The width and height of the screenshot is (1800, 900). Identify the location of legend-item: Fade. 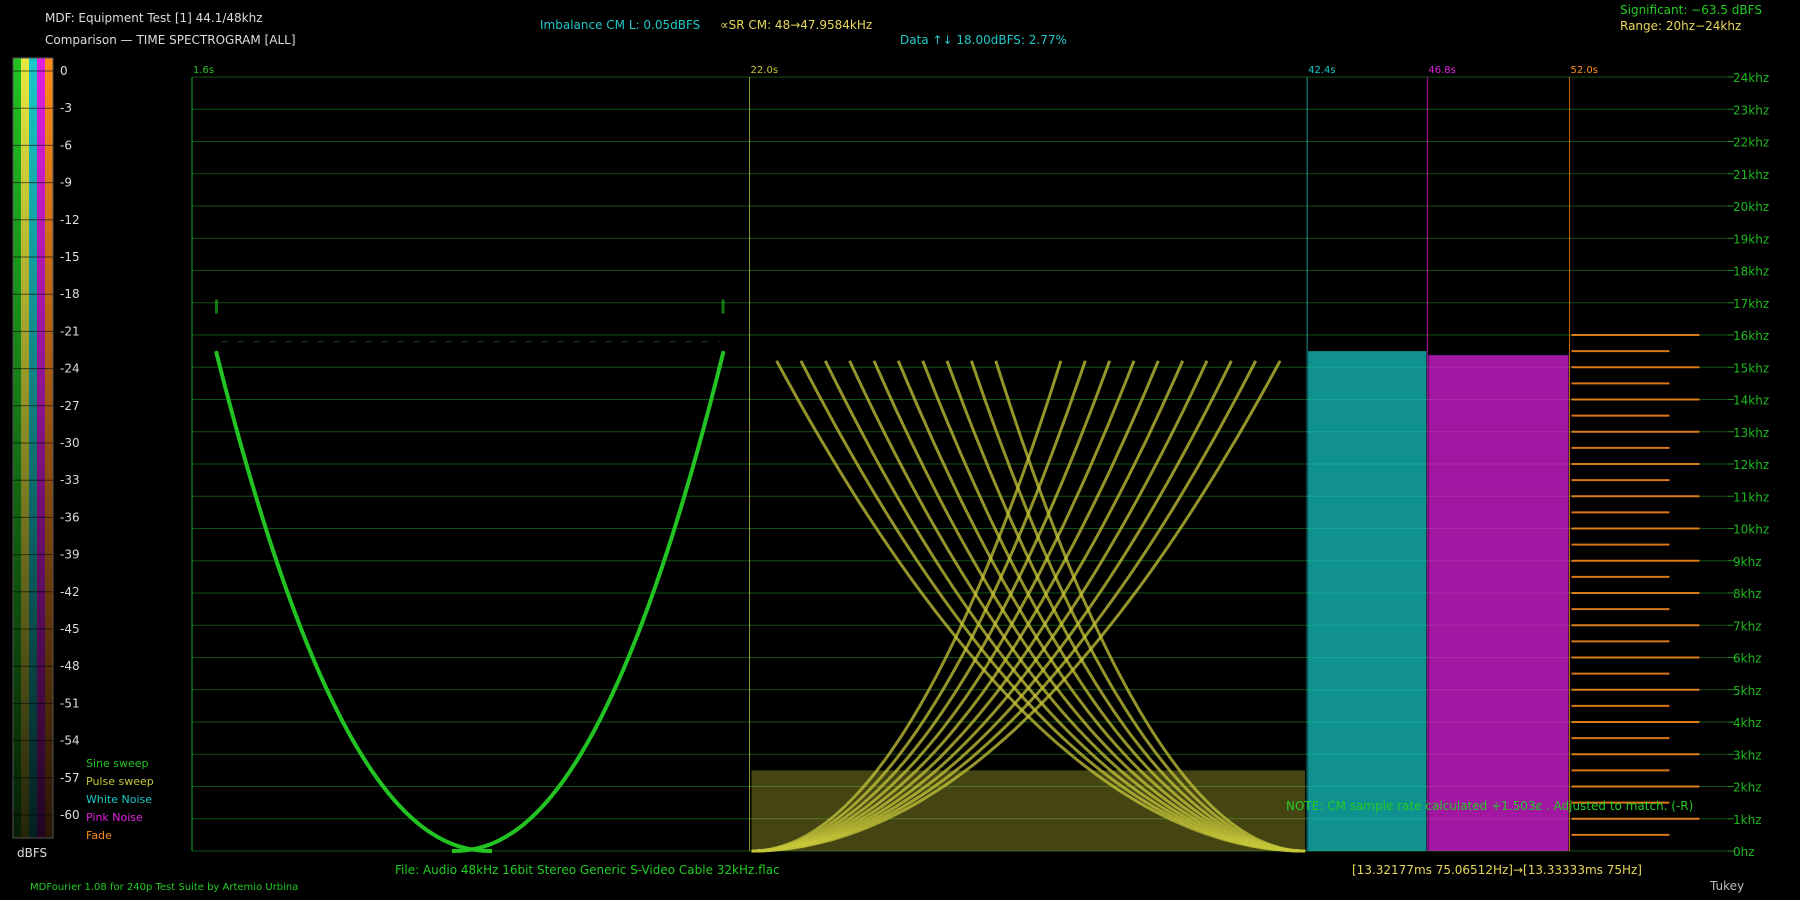
(99, 835).